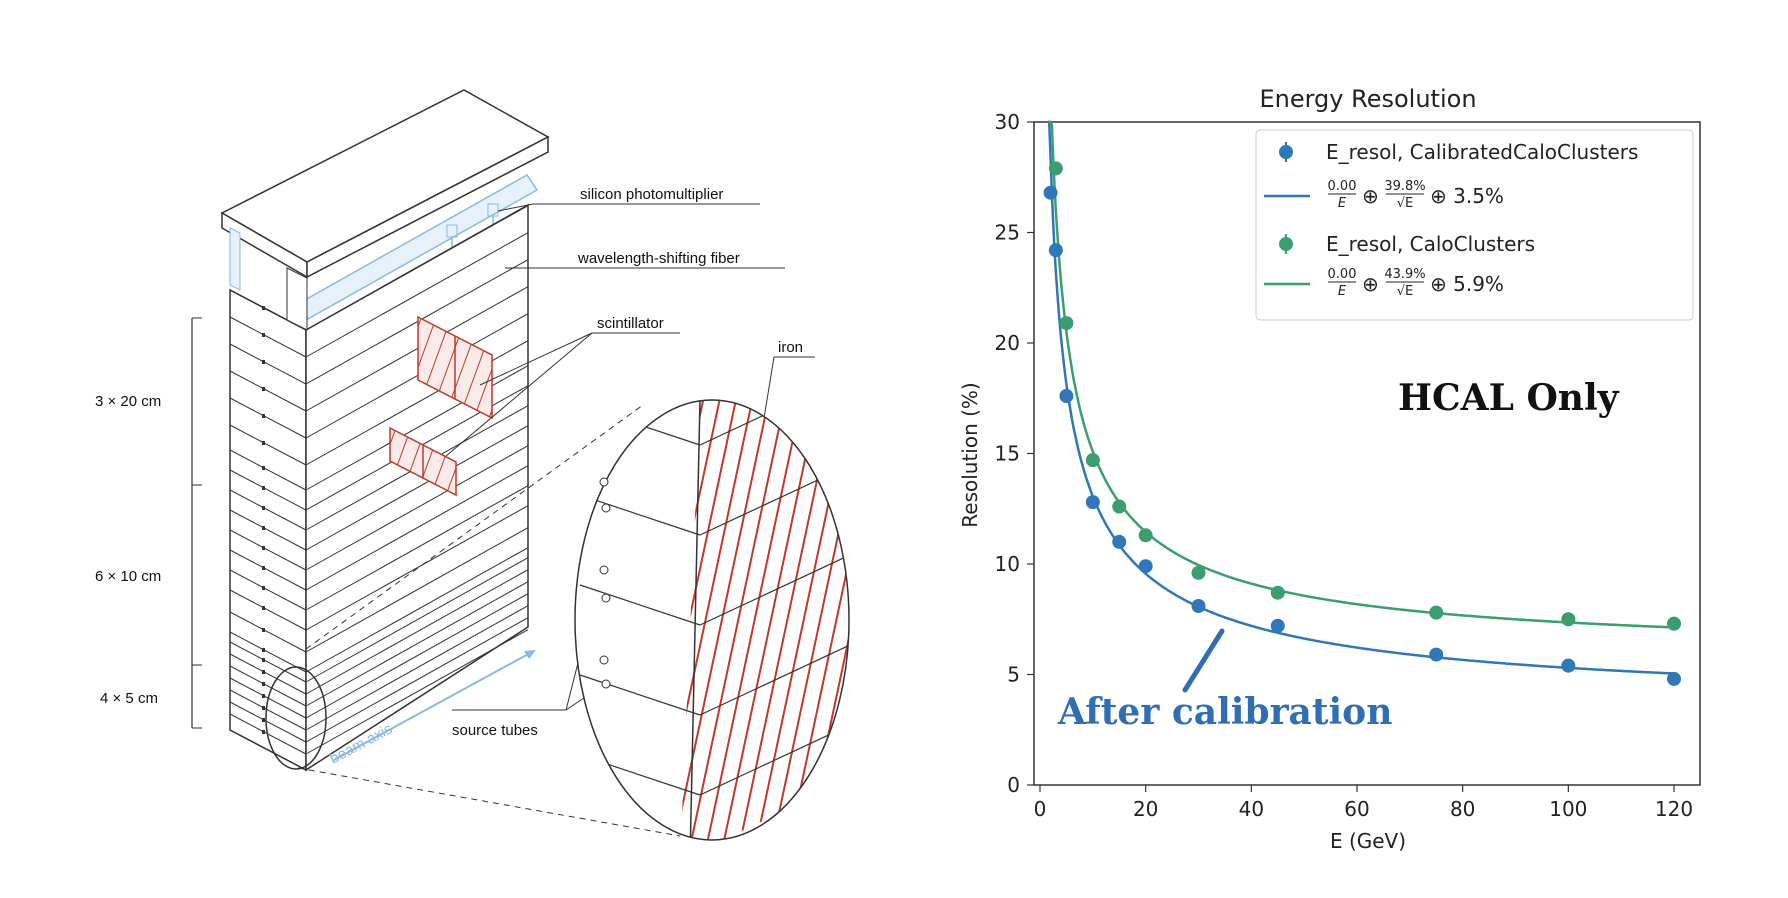 This screenshot has width=1788, height=898. Describe the element at coordinates (1384, 283) in the screenshot. I see `legend-entry-calo-fit: 0.00 E ⊕ 43.9% √E ⊕ 5.9%` at that location.